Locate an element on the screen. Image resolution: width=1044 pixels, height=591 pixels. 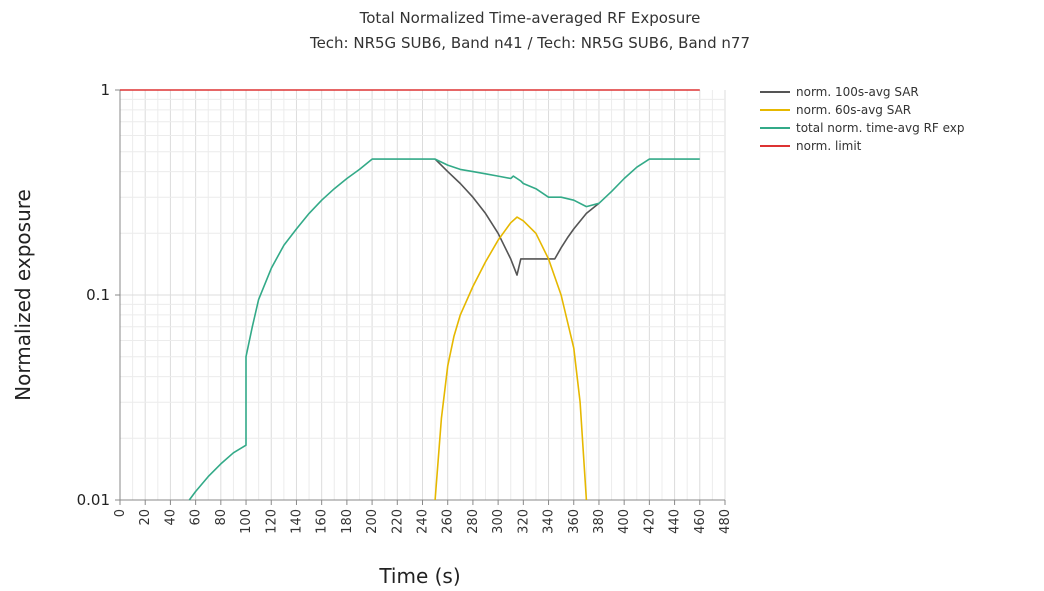
series-line-norm-100s-avg-sar is located at coordinates (517, 217).